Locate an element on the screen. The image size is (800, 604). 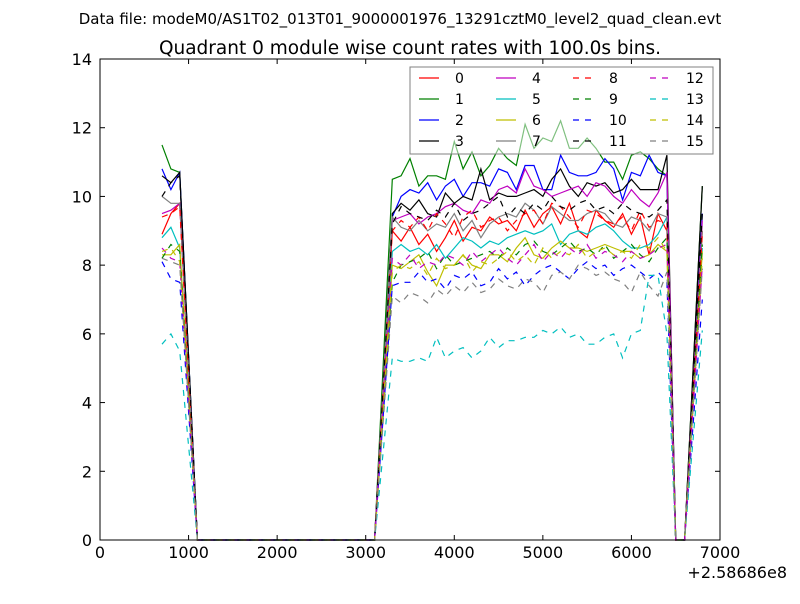
y-tick-label: 8 is located at coordinates (87, 265).